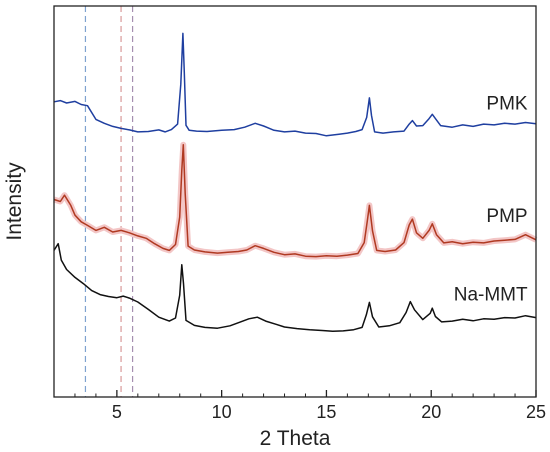 Image resolution: width=550 pixels, height=452 pixels. I want to click on series-labels: PMK PMP Na-MMT, so click(491, 200).